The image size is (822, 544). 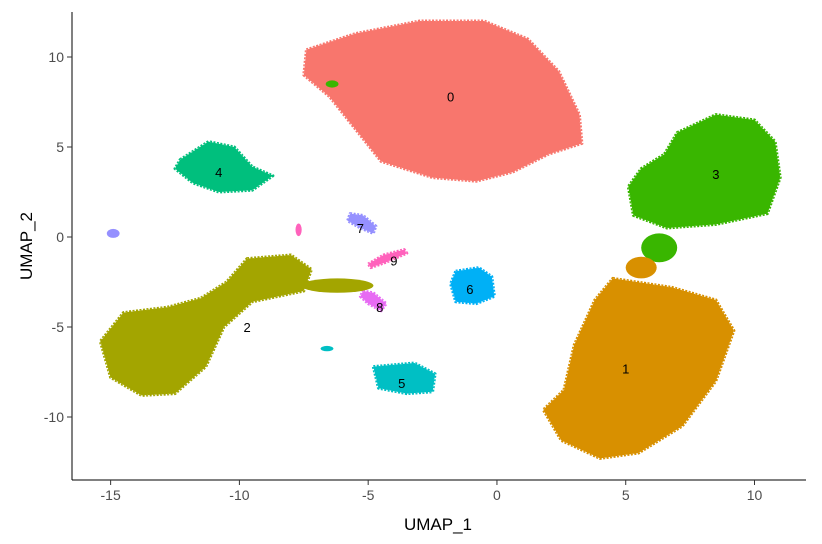 I want to click on x-tick-label-5: 10, so click(x=755, y=495).